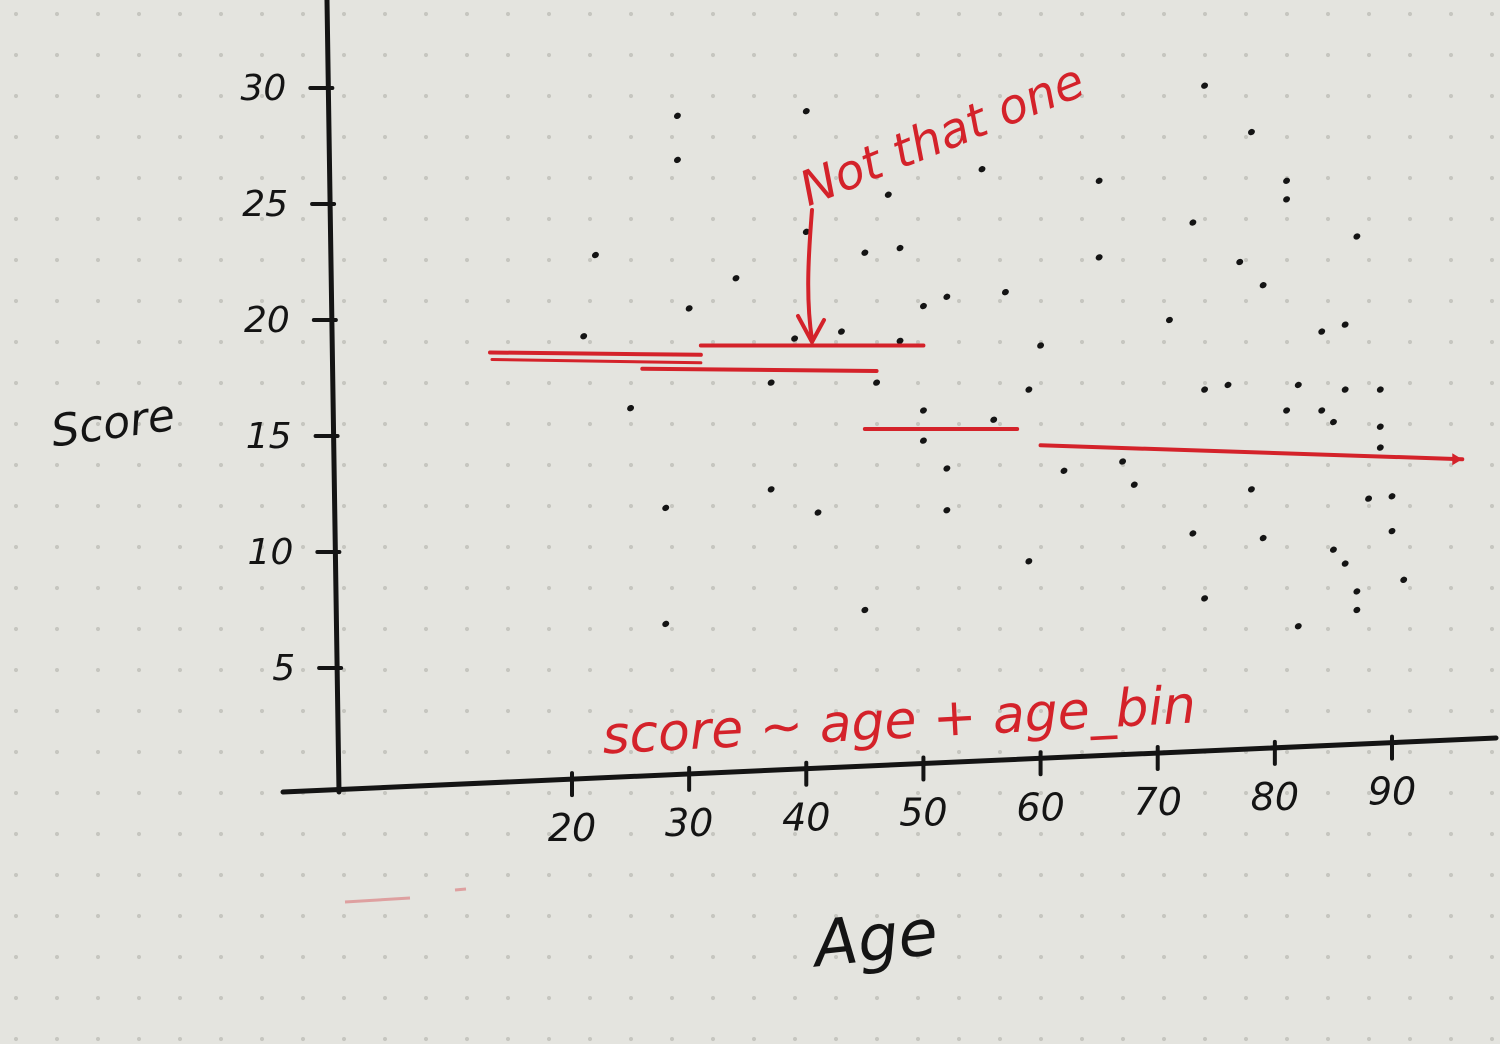  What do you see at coordinates (873, 939) in the screenshot?
I see `x-axis-title: Age` at bounding box center [873, 939].